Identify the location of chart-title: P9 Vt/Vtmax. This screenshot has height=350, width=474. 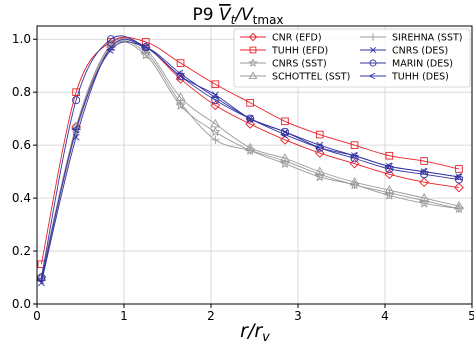
(237, 16).